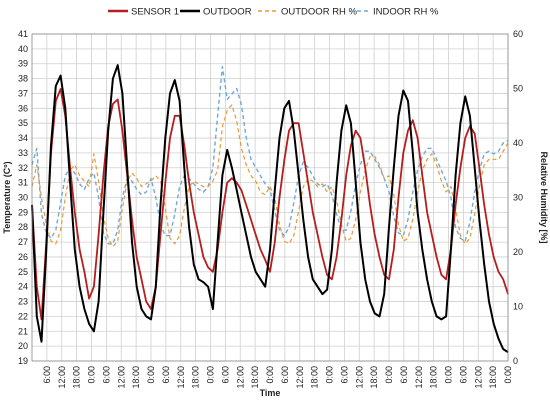 This screenshot has height=400, width=550. Describe the element at coordinates (23, 346) in the screenshot. I see `y-tick-label: 20` at that location.